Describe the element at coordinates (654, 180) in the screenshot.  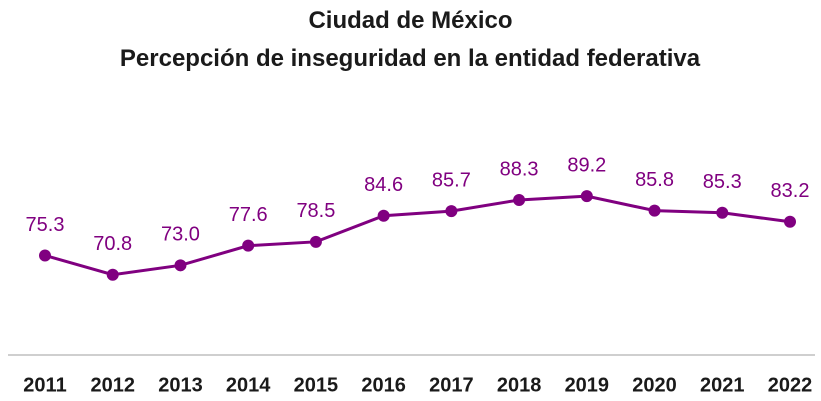
I see `data-label: 85.8` at that location.